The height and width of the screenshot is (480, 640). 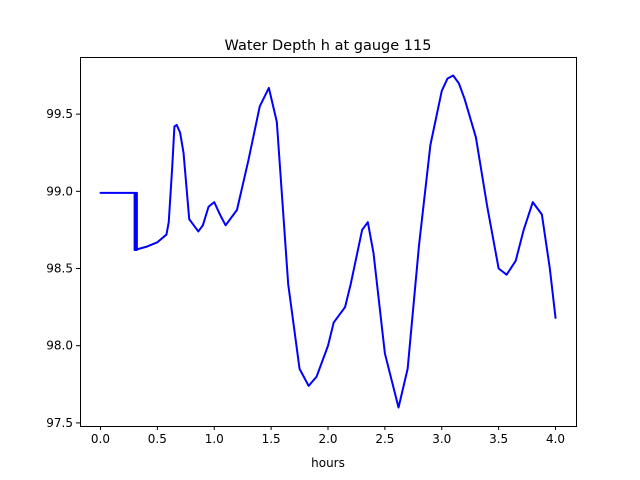 I want to click on x-tick-label: 3.0, so click(x=441, y=439).